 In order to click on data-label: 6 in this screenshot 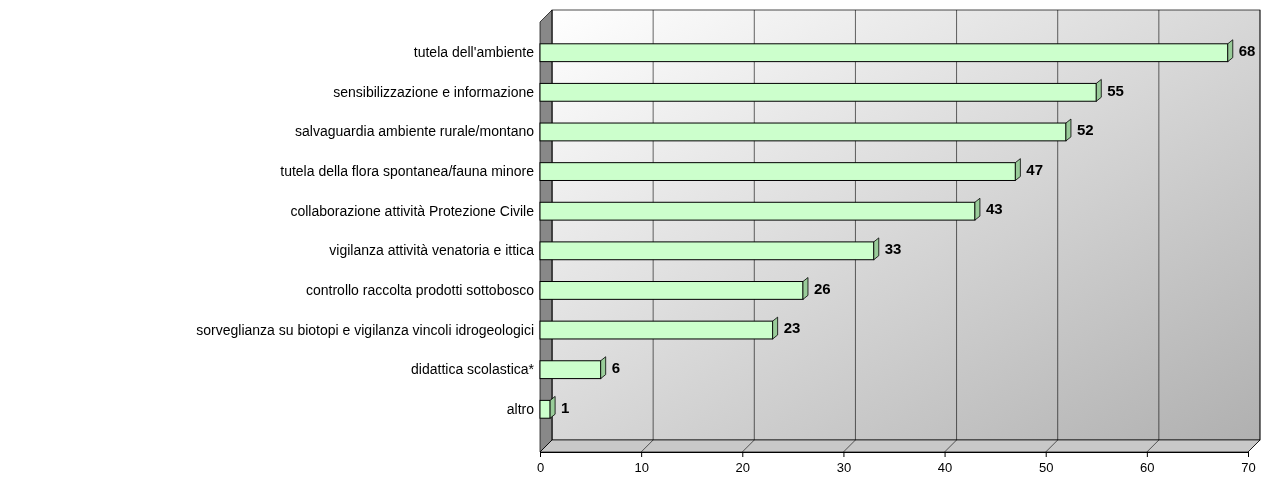, I will do `click(616, 367)`.